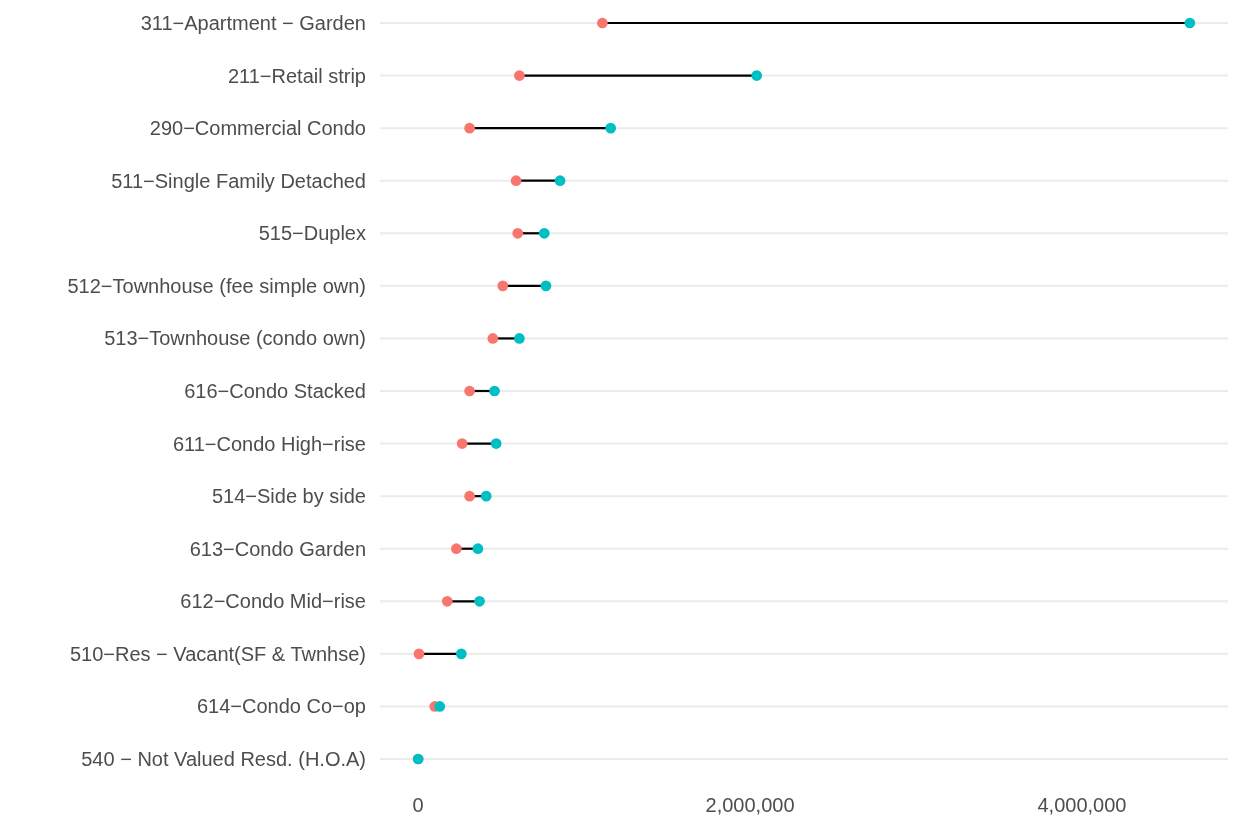 This screenshot has width=1233, height=825. I want to click on y-tick-label: 614−Condo Co−op, so click(281, 706).